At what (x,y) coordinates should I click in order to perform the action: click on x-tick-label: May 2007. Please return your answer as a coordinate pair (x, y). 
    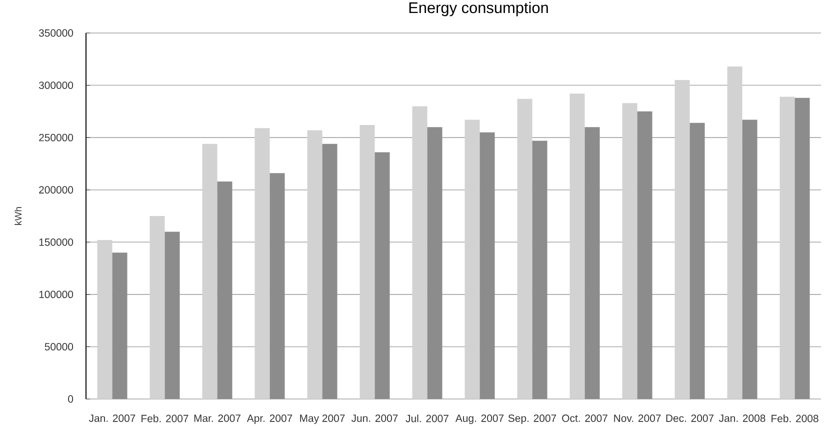
    Looking at the image, I should click on (322, 419).